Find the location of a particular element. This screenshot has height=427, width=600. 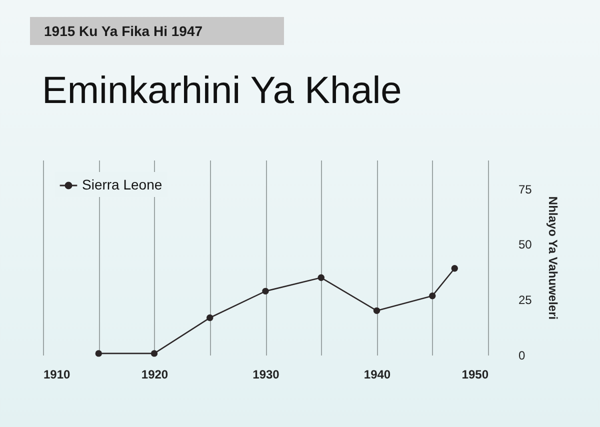

x-tick-label: 1910 is located at coordinates (57, 375).